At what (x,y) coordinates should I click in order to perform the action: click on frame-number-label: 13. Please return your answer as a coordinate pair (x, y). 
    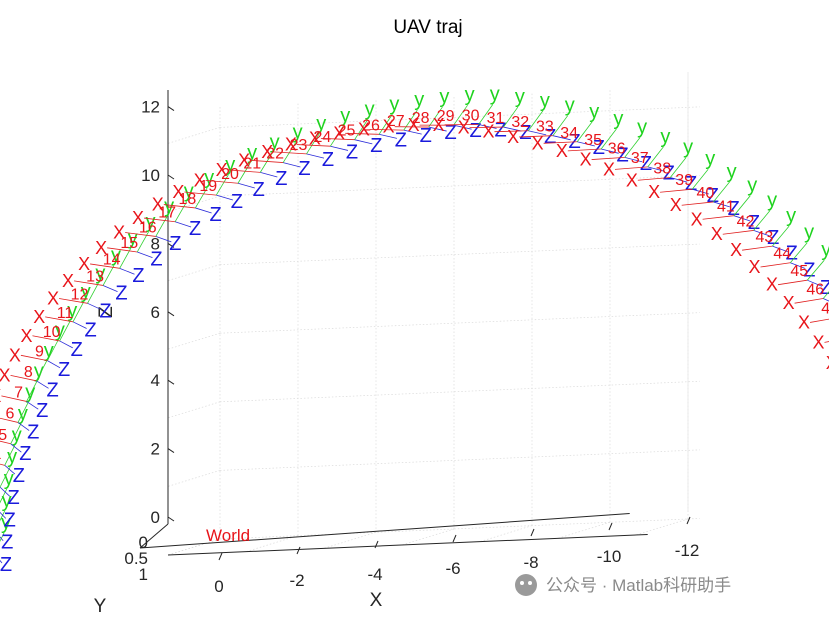
    Looking at the image, I should click on (95, 276).